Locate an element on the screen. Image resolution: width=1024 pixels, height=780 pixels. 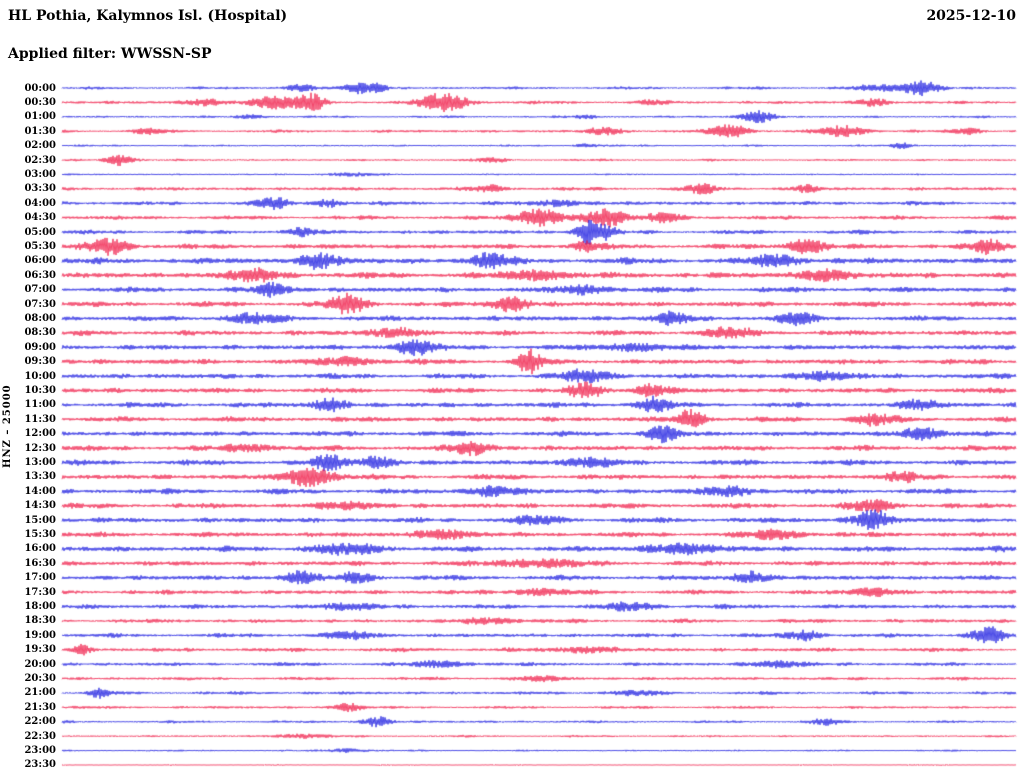
time-label: 00:30 is located at coordinates (40, 102).